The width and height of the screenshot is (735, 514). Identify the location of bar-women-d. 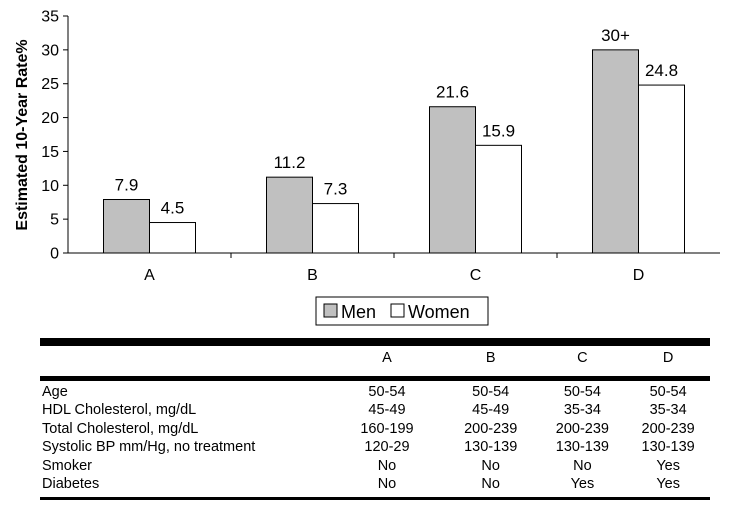
(661, 169).